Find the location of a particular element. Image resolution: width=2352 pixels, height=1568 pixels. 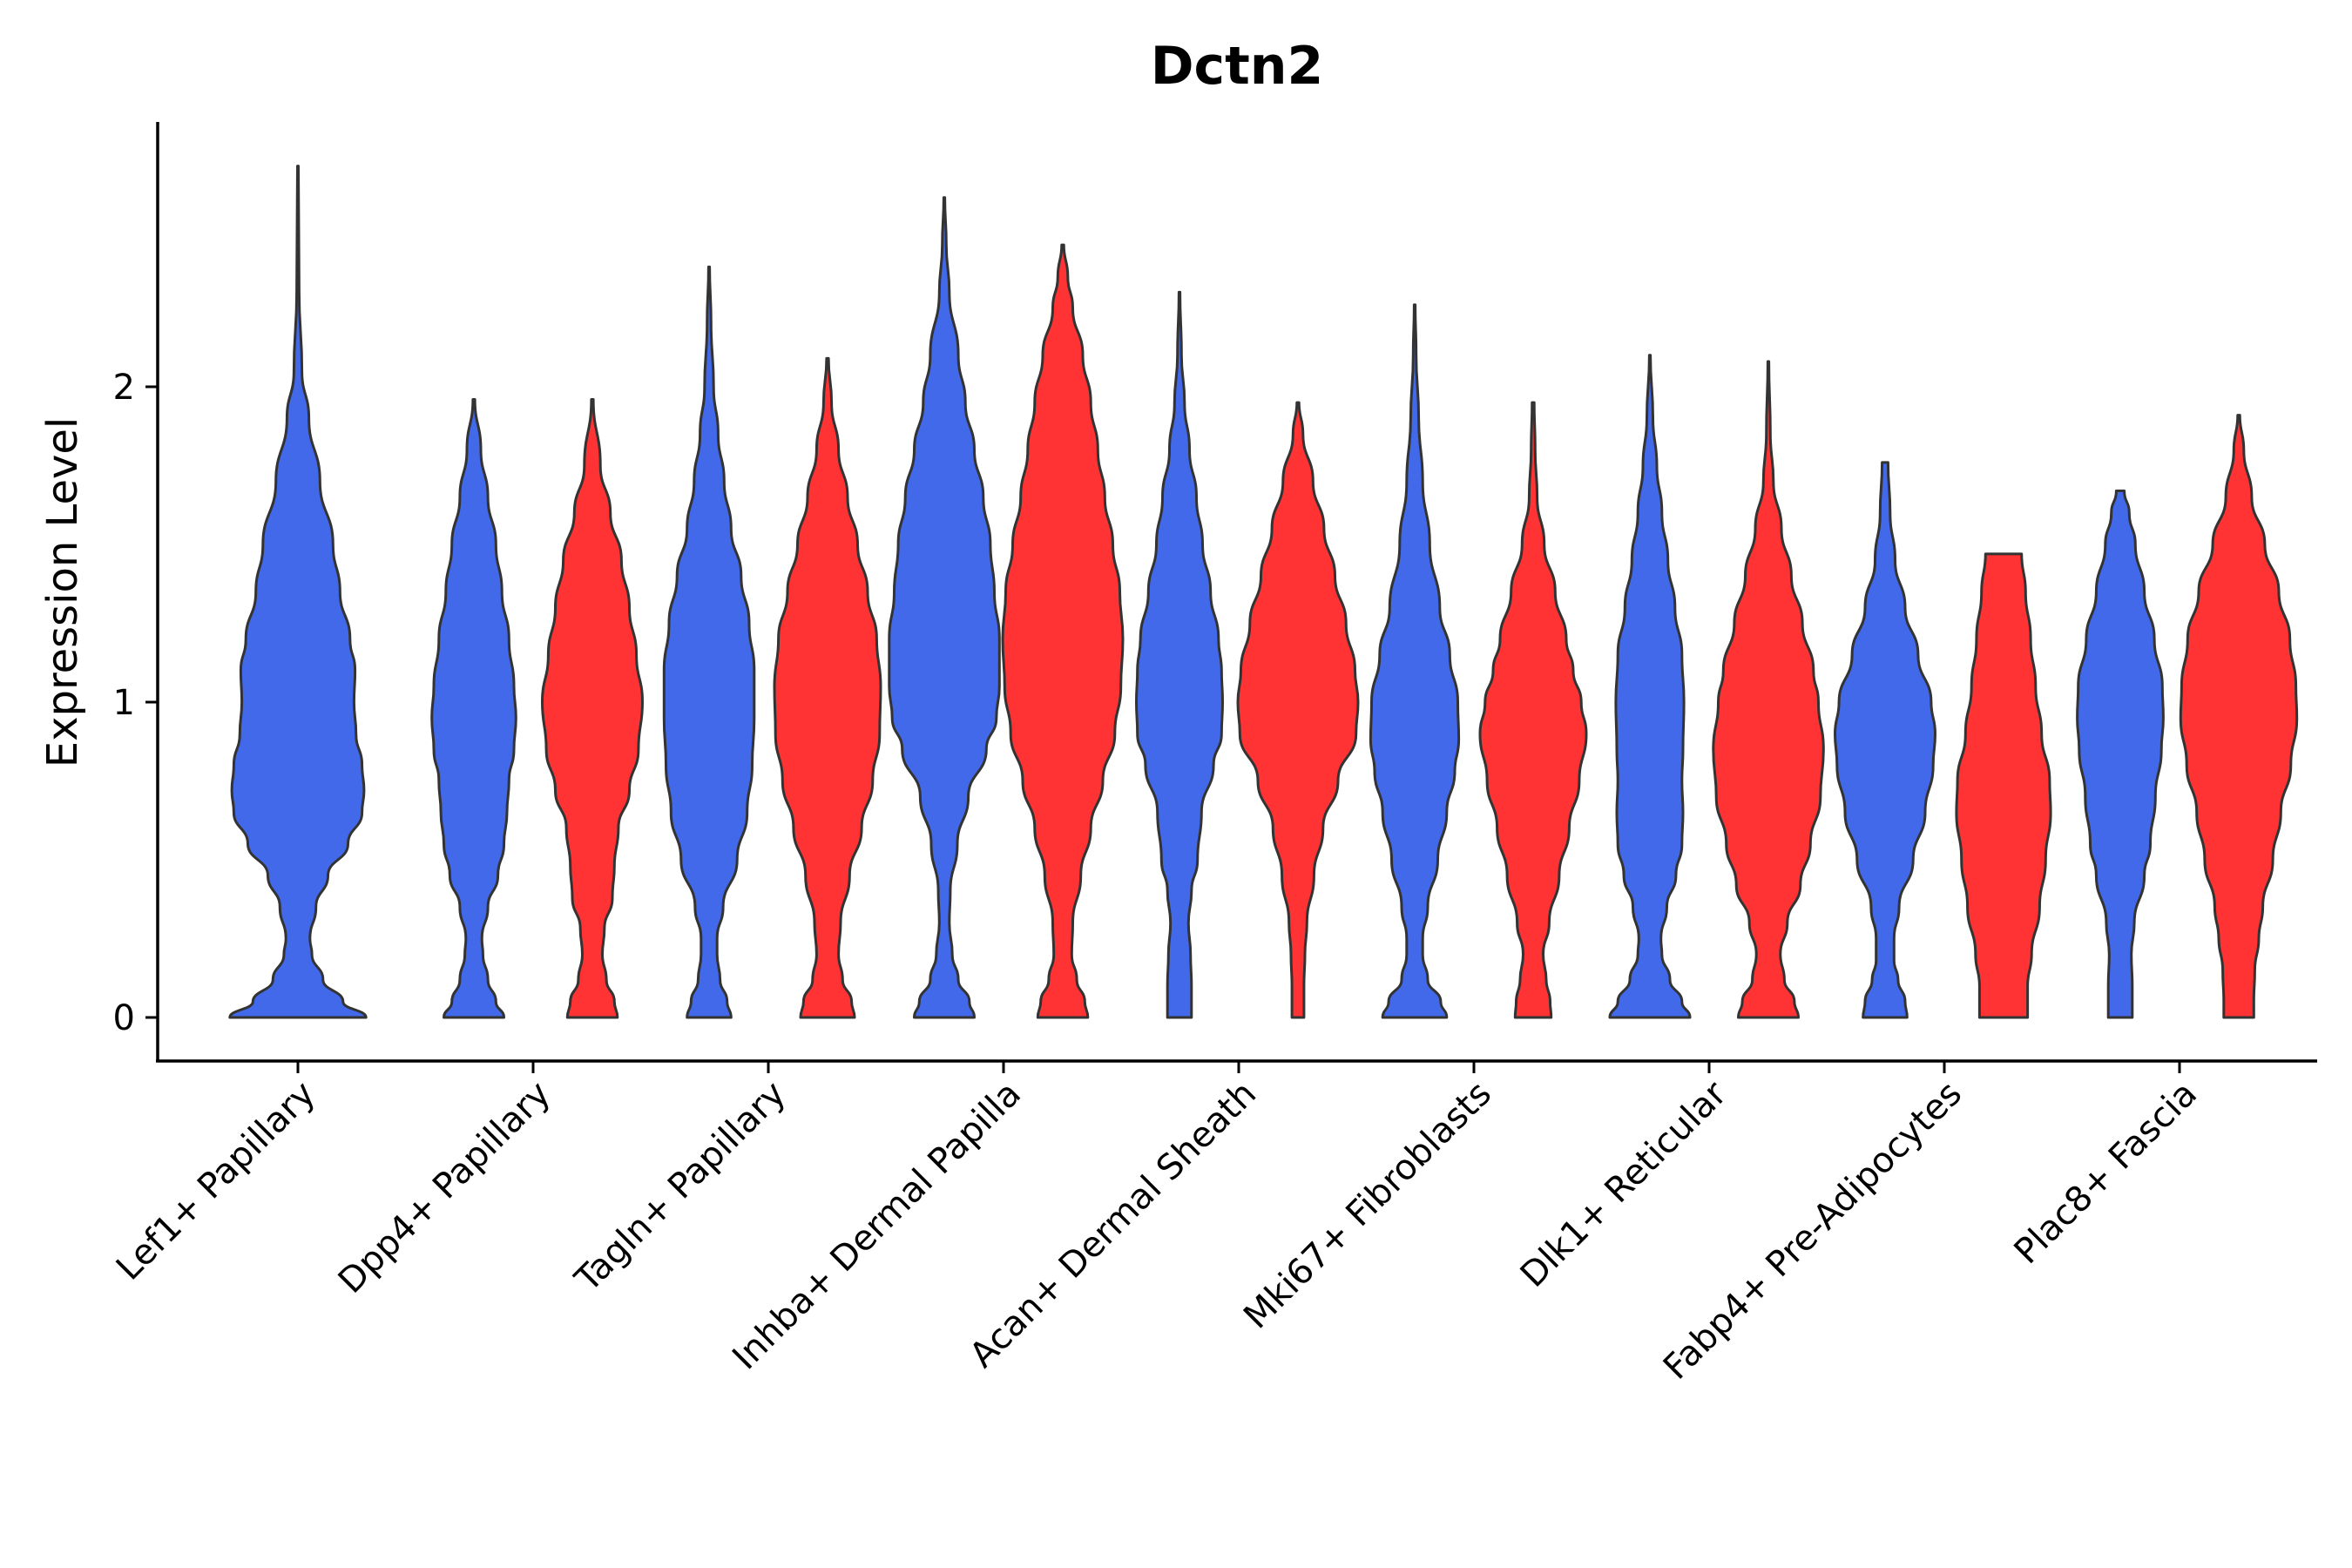

y-axis-label: Expression Level is located at coordinates (62, 592).